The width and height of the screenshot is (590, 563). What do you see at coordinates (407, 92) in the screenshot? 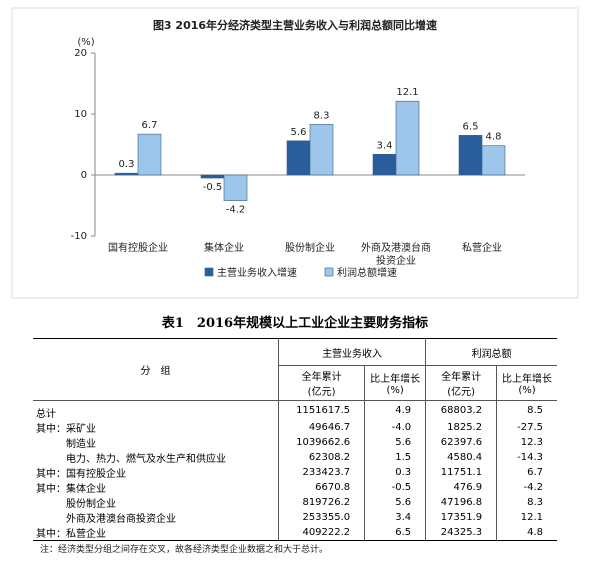
I see `value-label: 12.1` at bounding box center [407, 92].